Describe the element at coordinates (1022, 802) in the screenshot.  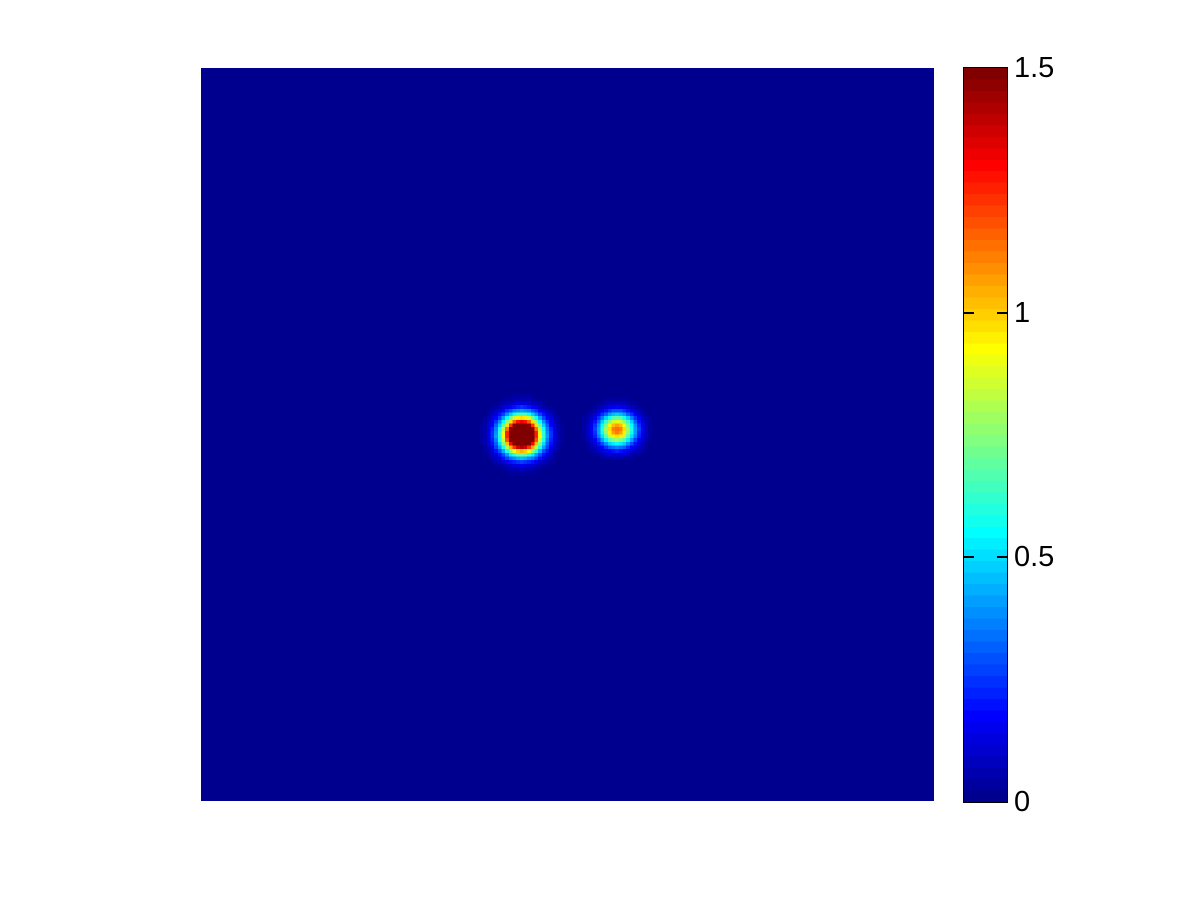
I see `colorbar-tick-label: 0` at that location.